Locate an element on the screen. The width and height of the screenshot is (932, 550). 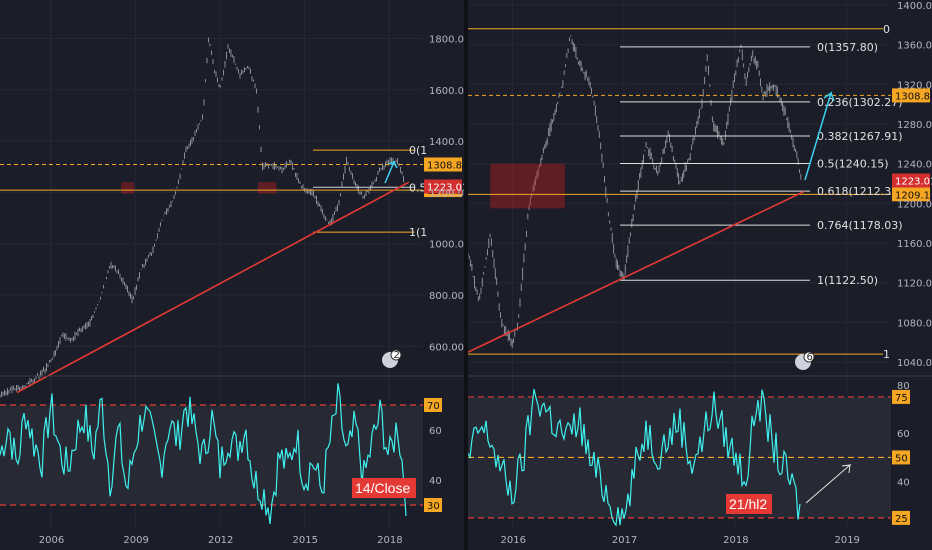
price-tick-label: 1360.00 is located at coordinates (914, 46).